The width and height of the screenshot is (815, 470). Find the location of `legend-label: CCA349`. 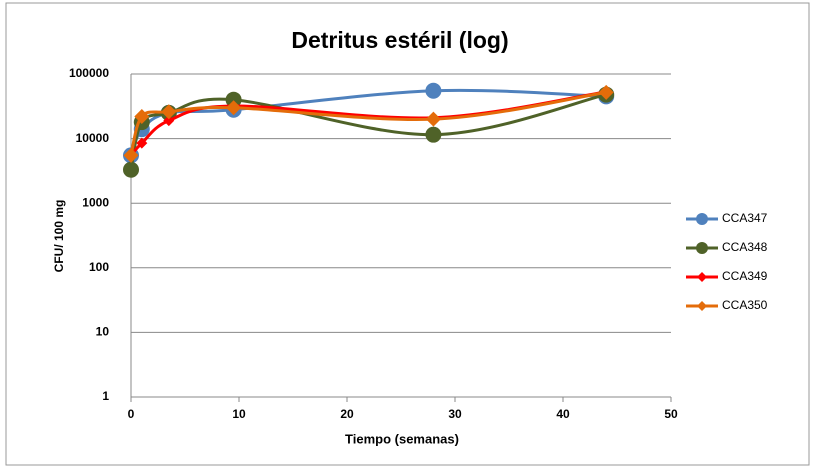

legend-label: CCA349 is located at coordinates (745, 276).